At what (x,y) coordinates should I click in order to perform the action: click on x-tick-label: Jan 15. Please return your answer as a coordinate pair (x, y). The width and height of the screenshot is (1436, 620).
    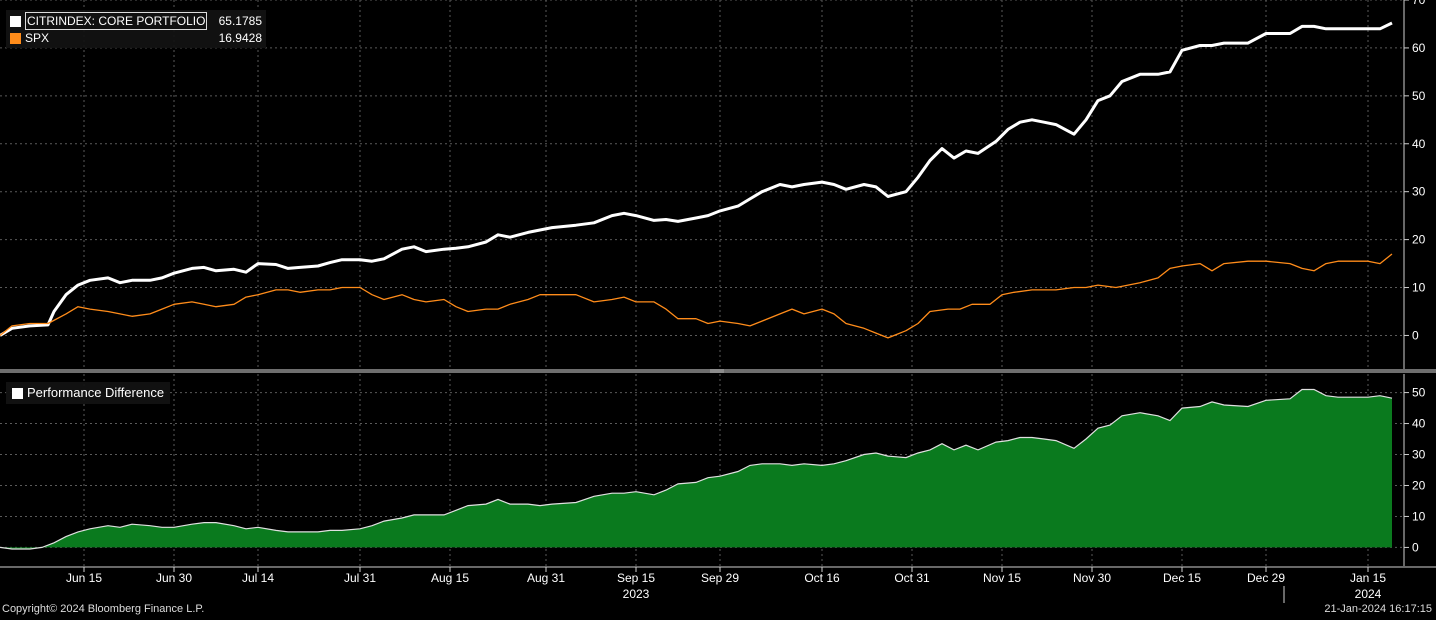
    Looking at the image, I should click on (1368, 578).